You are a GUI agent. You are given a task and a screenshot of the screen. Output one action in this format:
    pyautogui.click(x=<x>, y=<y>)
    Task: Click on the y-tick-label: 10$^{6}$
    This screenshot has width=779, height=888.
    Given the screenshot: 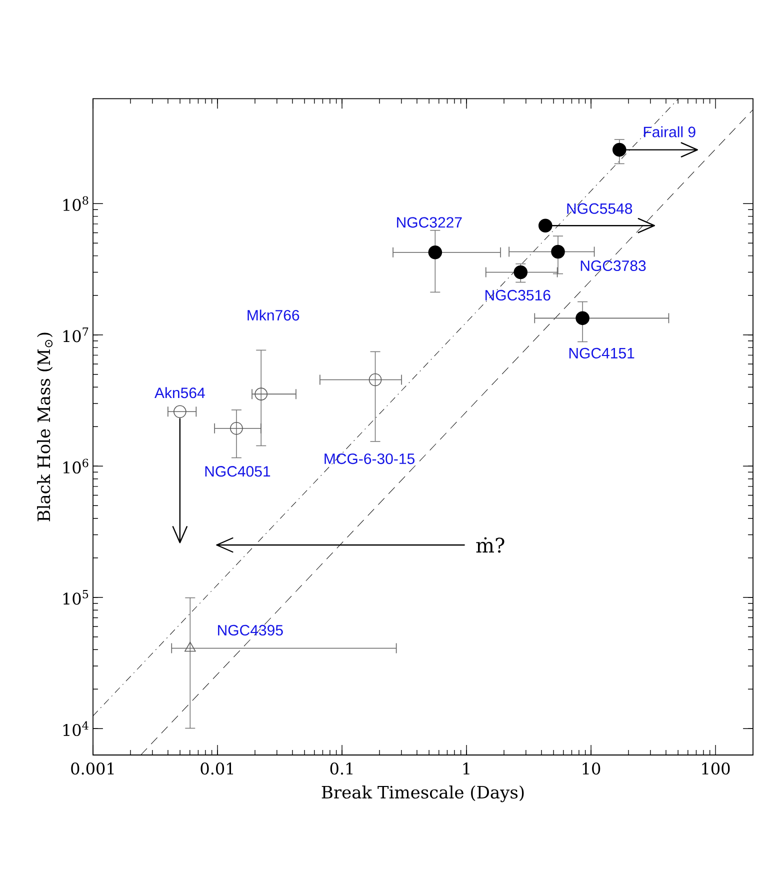 What is the action you would take?
    pyautogui.click(x=75, y=466)
    